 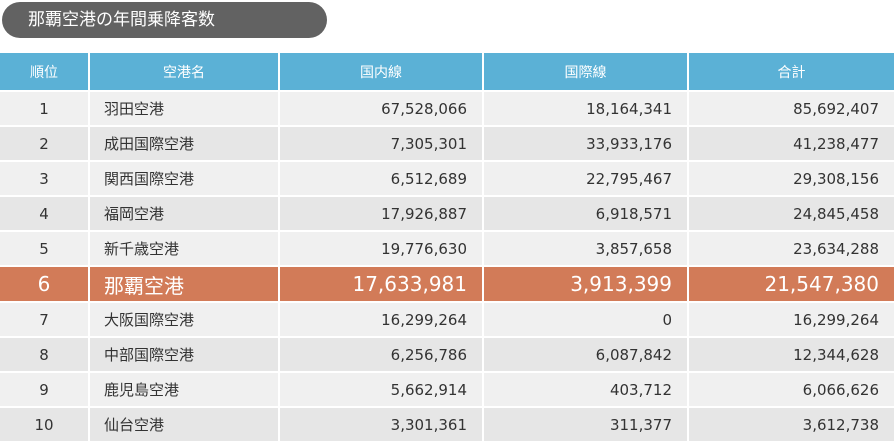 I want to click on rank-cell: 2, so click(x=45, y=143).